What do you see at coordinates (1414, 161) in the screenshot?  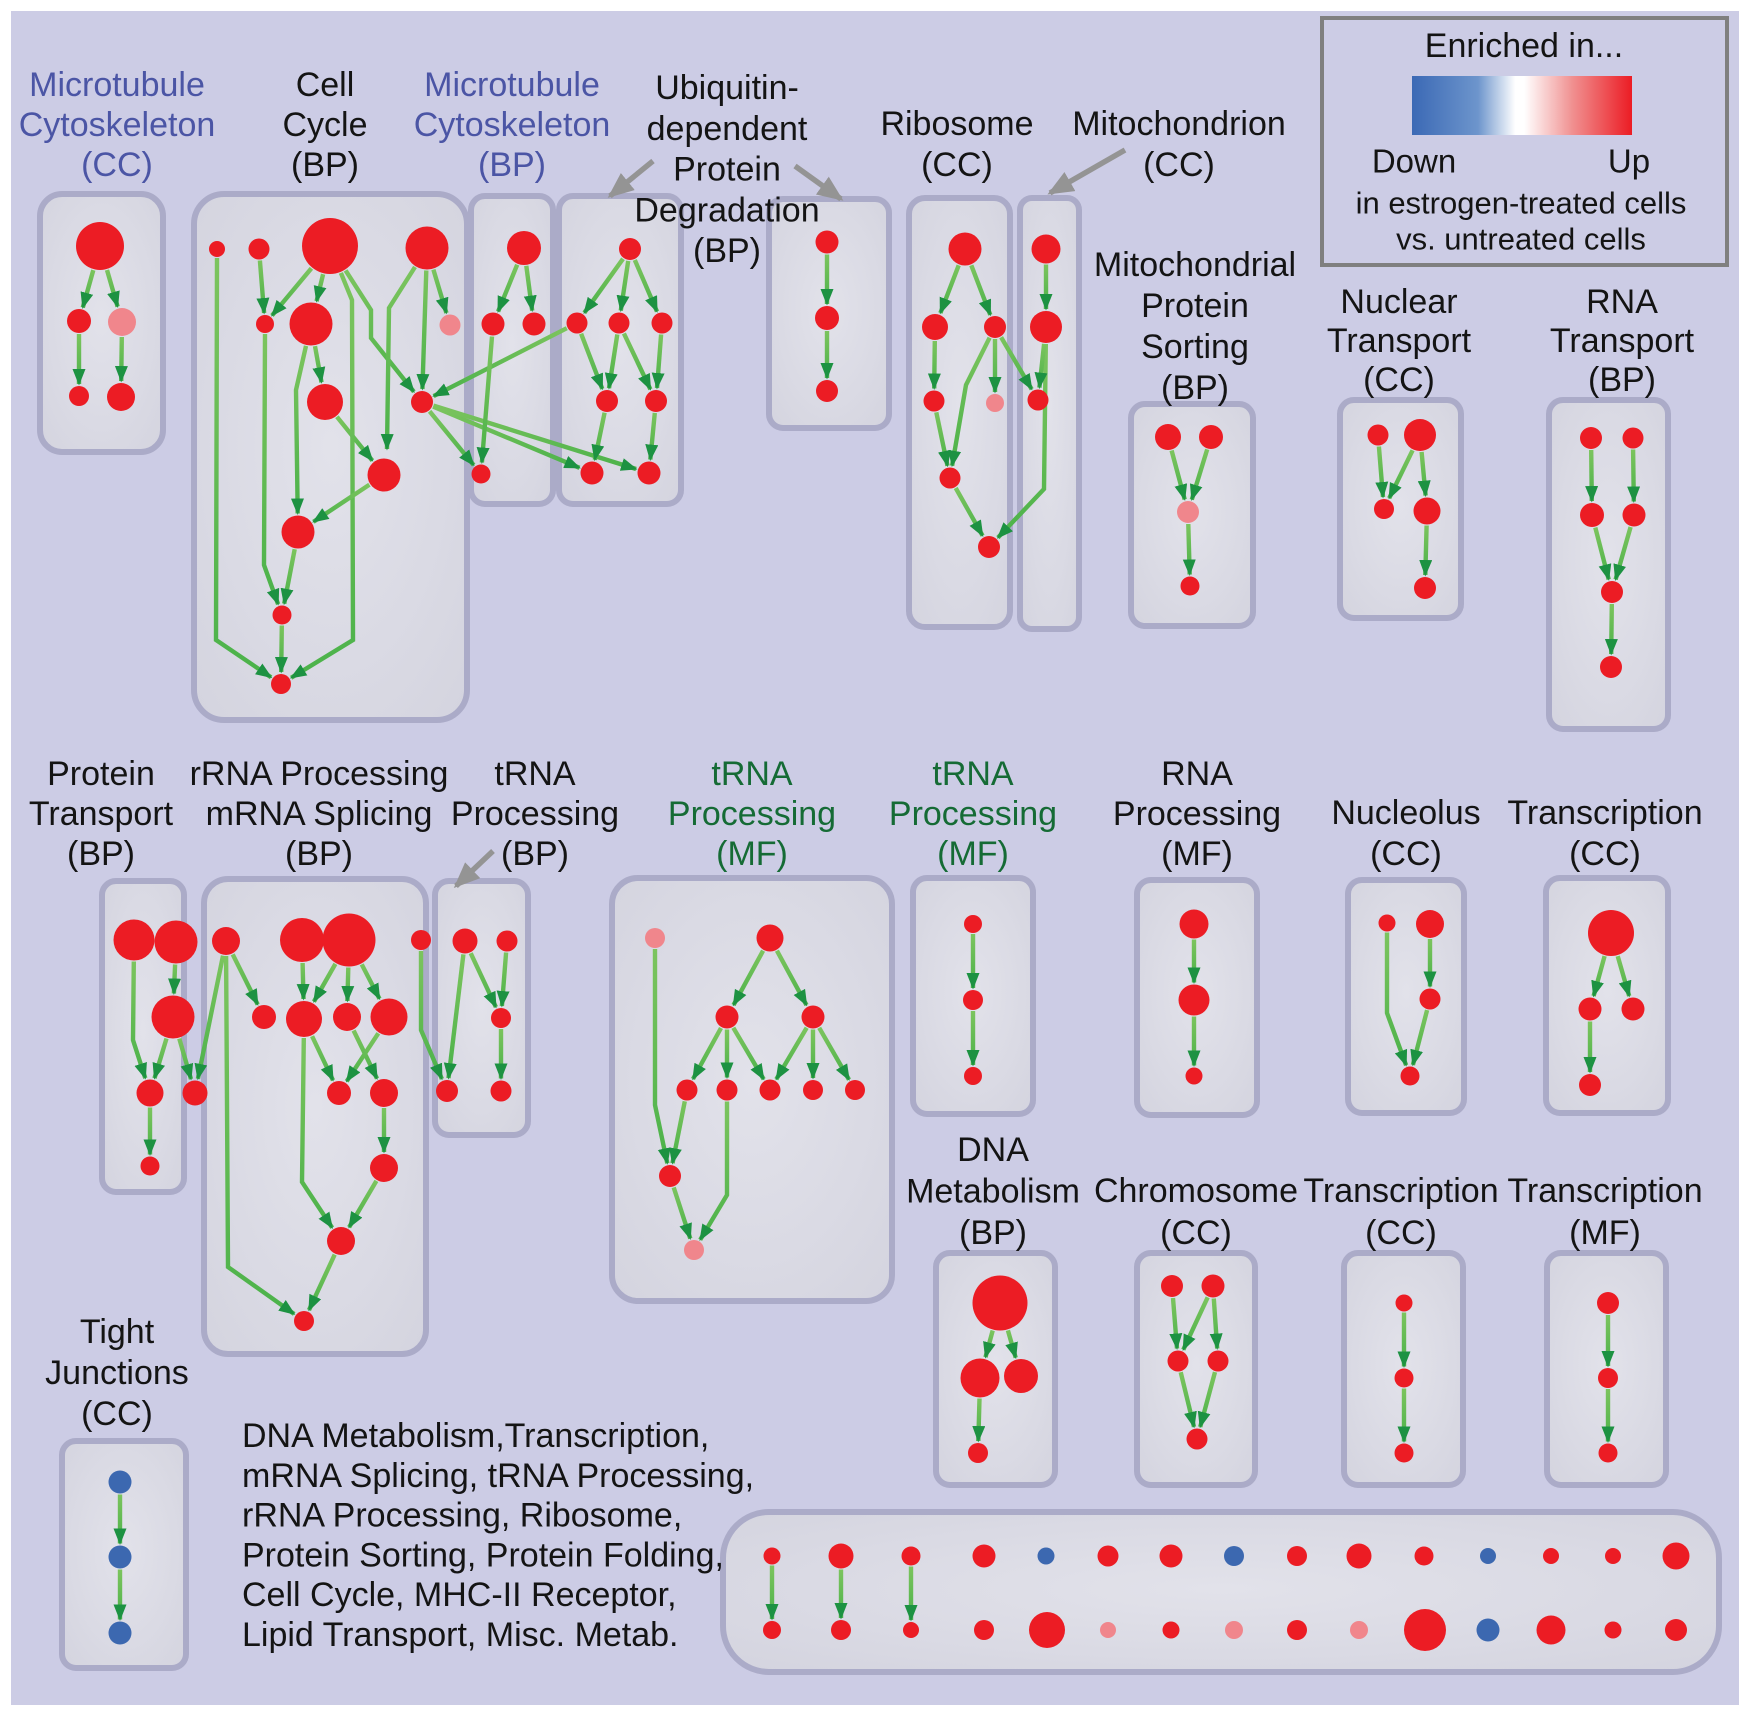 I see `svg-text: Down` at bounding box center [1414, 161].